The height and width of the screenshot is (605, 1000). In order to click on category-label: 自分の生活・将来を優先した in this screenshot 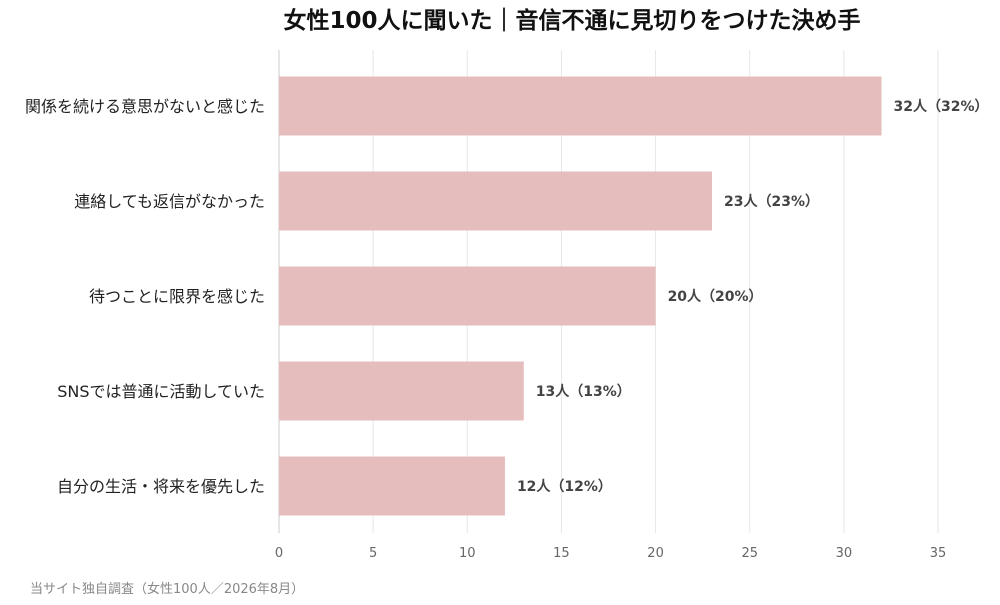, I will do `click(161, 486)`.